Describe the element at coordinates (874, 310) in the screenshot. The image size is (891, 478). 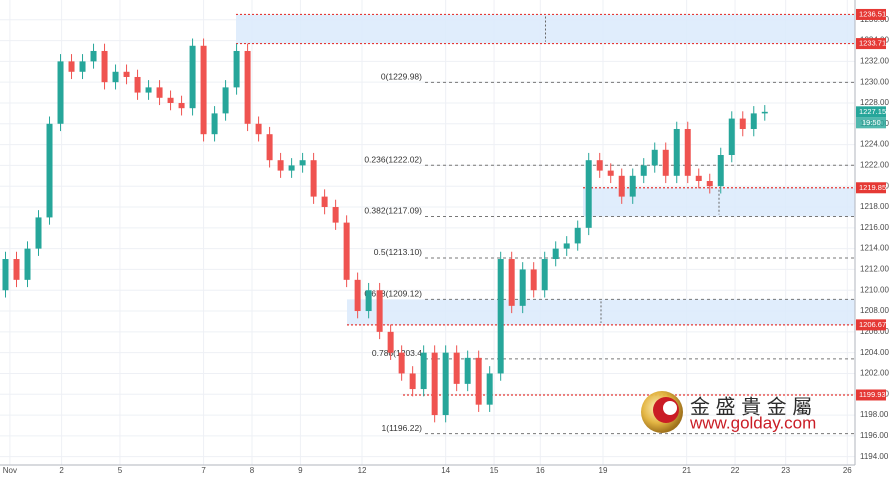
I see `y-tick-label: 1208.00` at that location.